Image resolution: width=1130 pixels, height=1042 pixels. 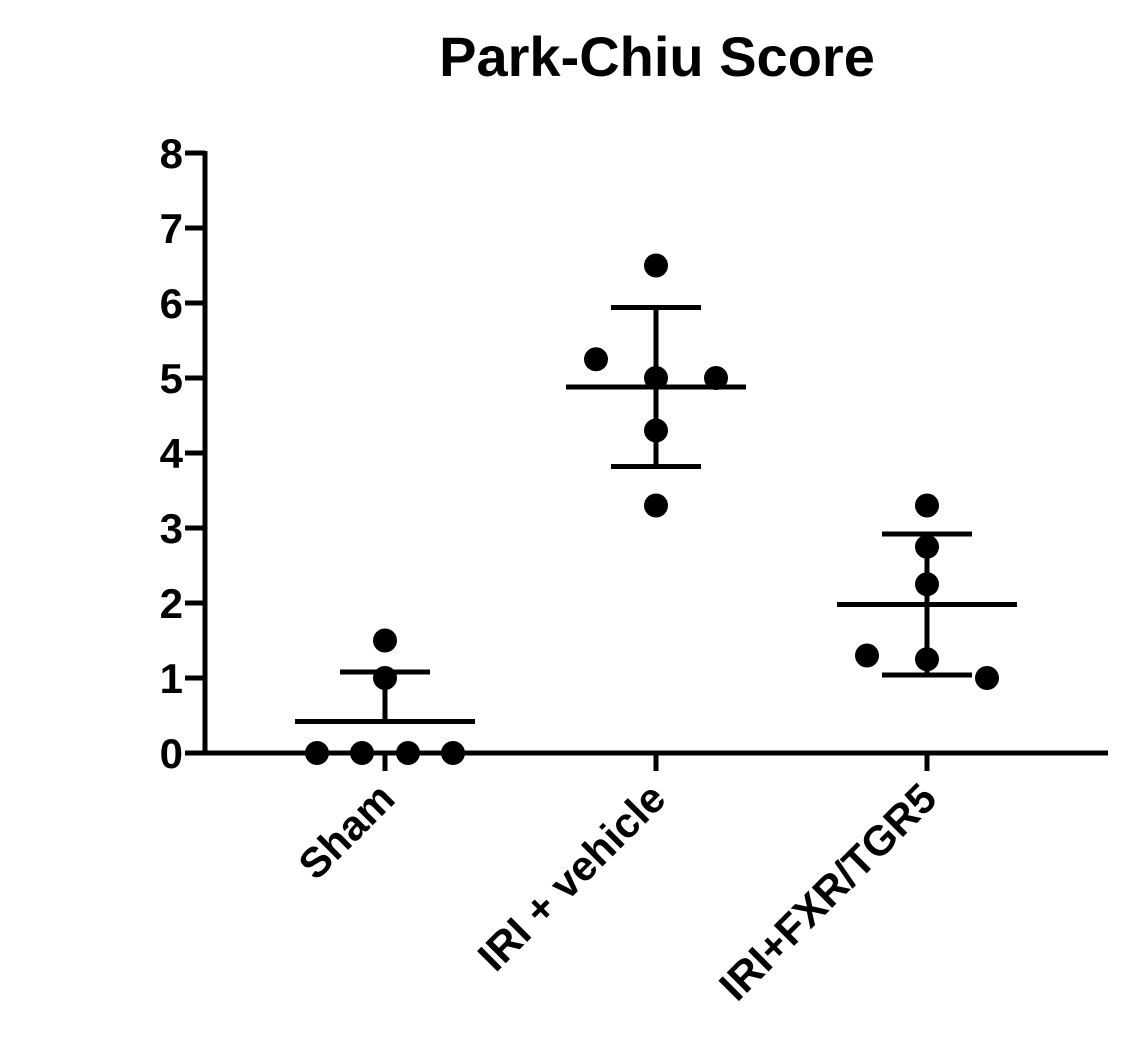 What do you see at coordinates (827, 891) in the screenshot?
I see `x-tick-label: IRI+FXR/TGR5` at bounding box center [827, 891].